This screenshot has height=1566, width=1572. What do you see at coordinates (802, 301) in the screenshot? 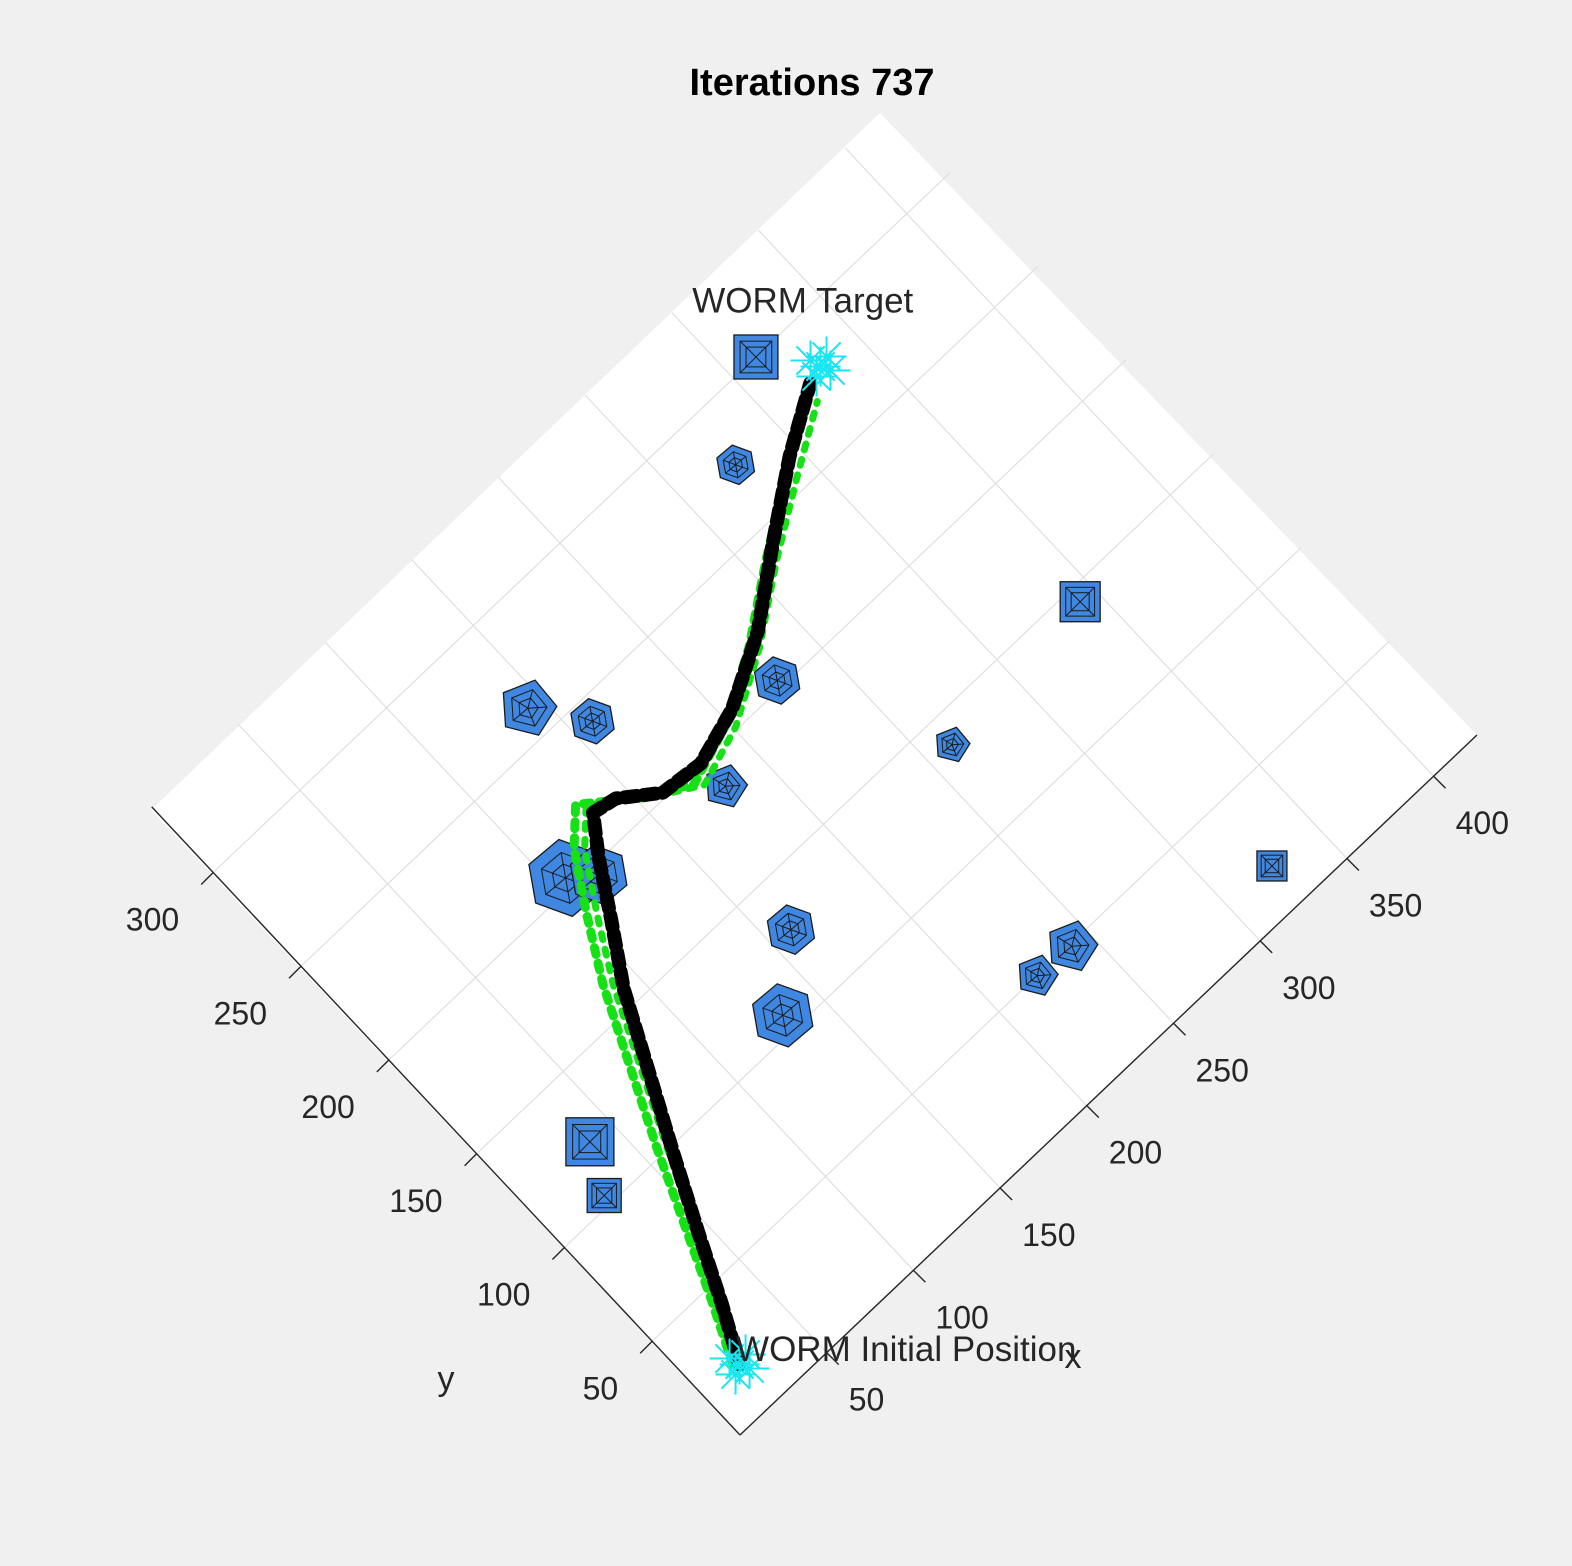
I see `target-annotation: WORM Target` at bounding box center [802, 301].